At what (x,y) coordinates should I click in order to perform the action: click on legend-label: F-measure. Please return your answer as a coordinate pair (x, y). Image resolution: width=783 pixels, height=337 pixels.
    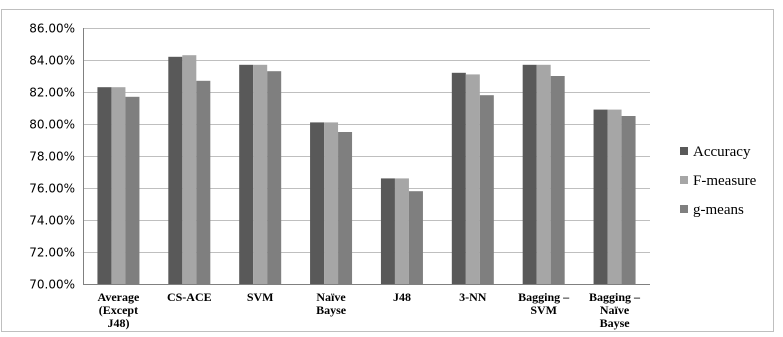
    Looking at the image, I should click on (725, 181).